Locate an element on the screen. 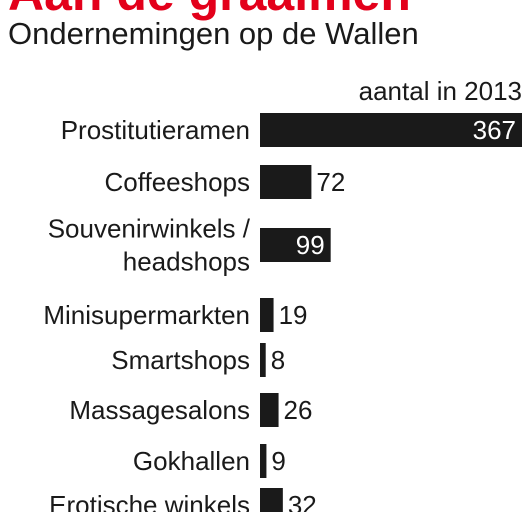  category-label: Souvenirwinkels / is located at coordinates (149, 229).